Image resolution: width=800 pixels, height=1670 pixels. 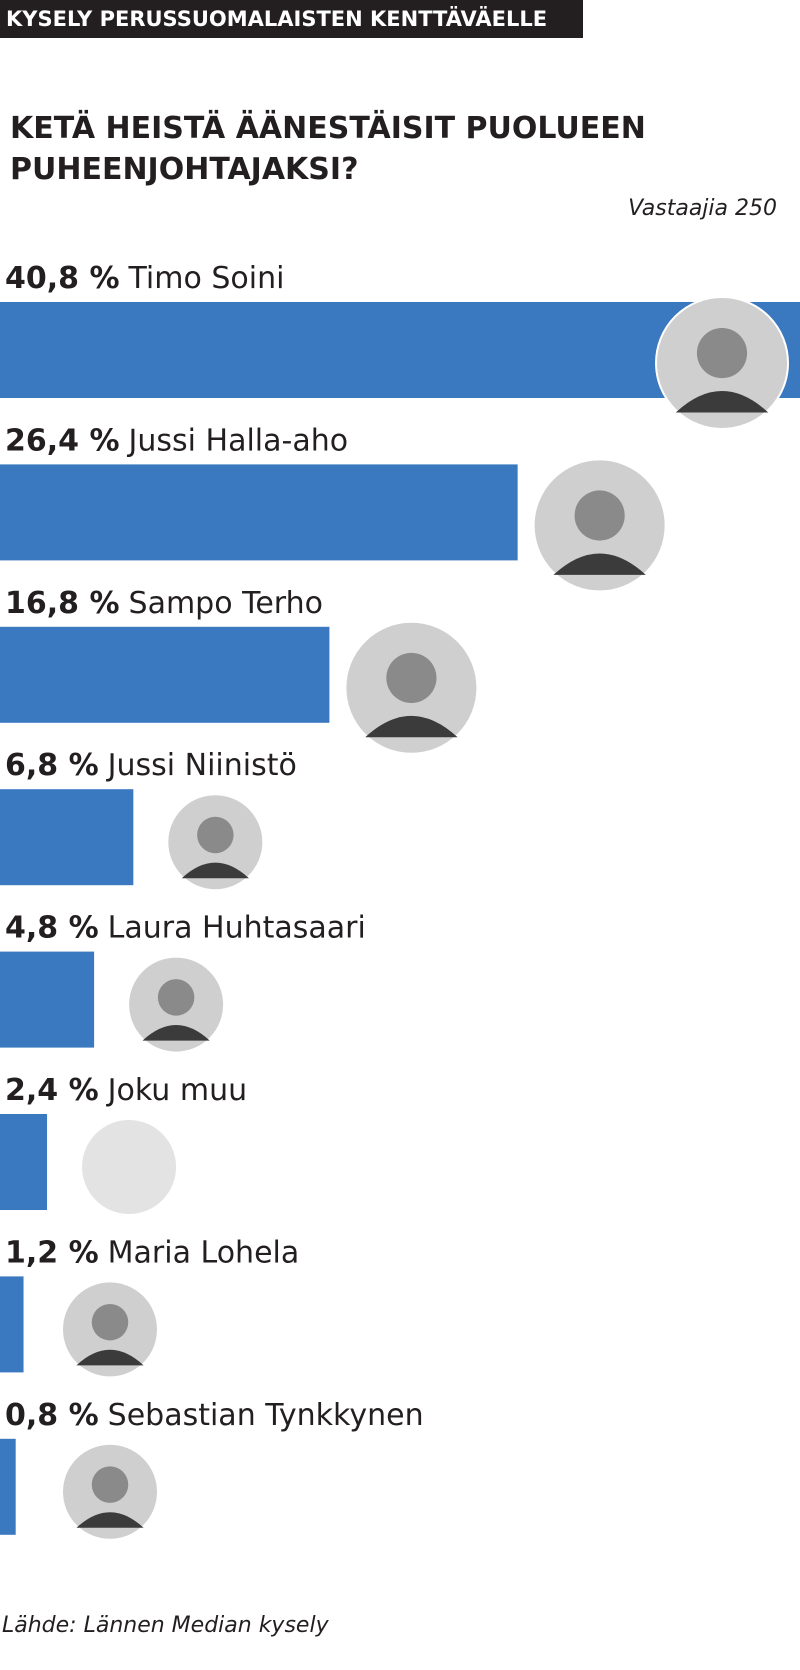 What do you see at coordinates (52, 927) in the screenshot?
I see `value-label: 4,8 %` at bounding box center [52, 927].